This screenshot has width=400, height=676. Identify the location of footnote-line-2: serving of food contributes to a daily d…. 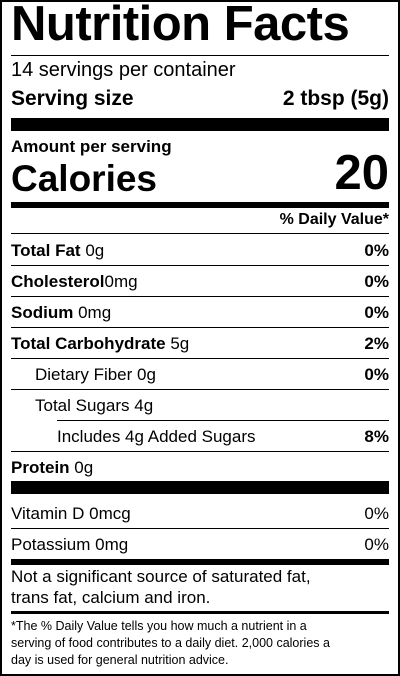
(170, 643).